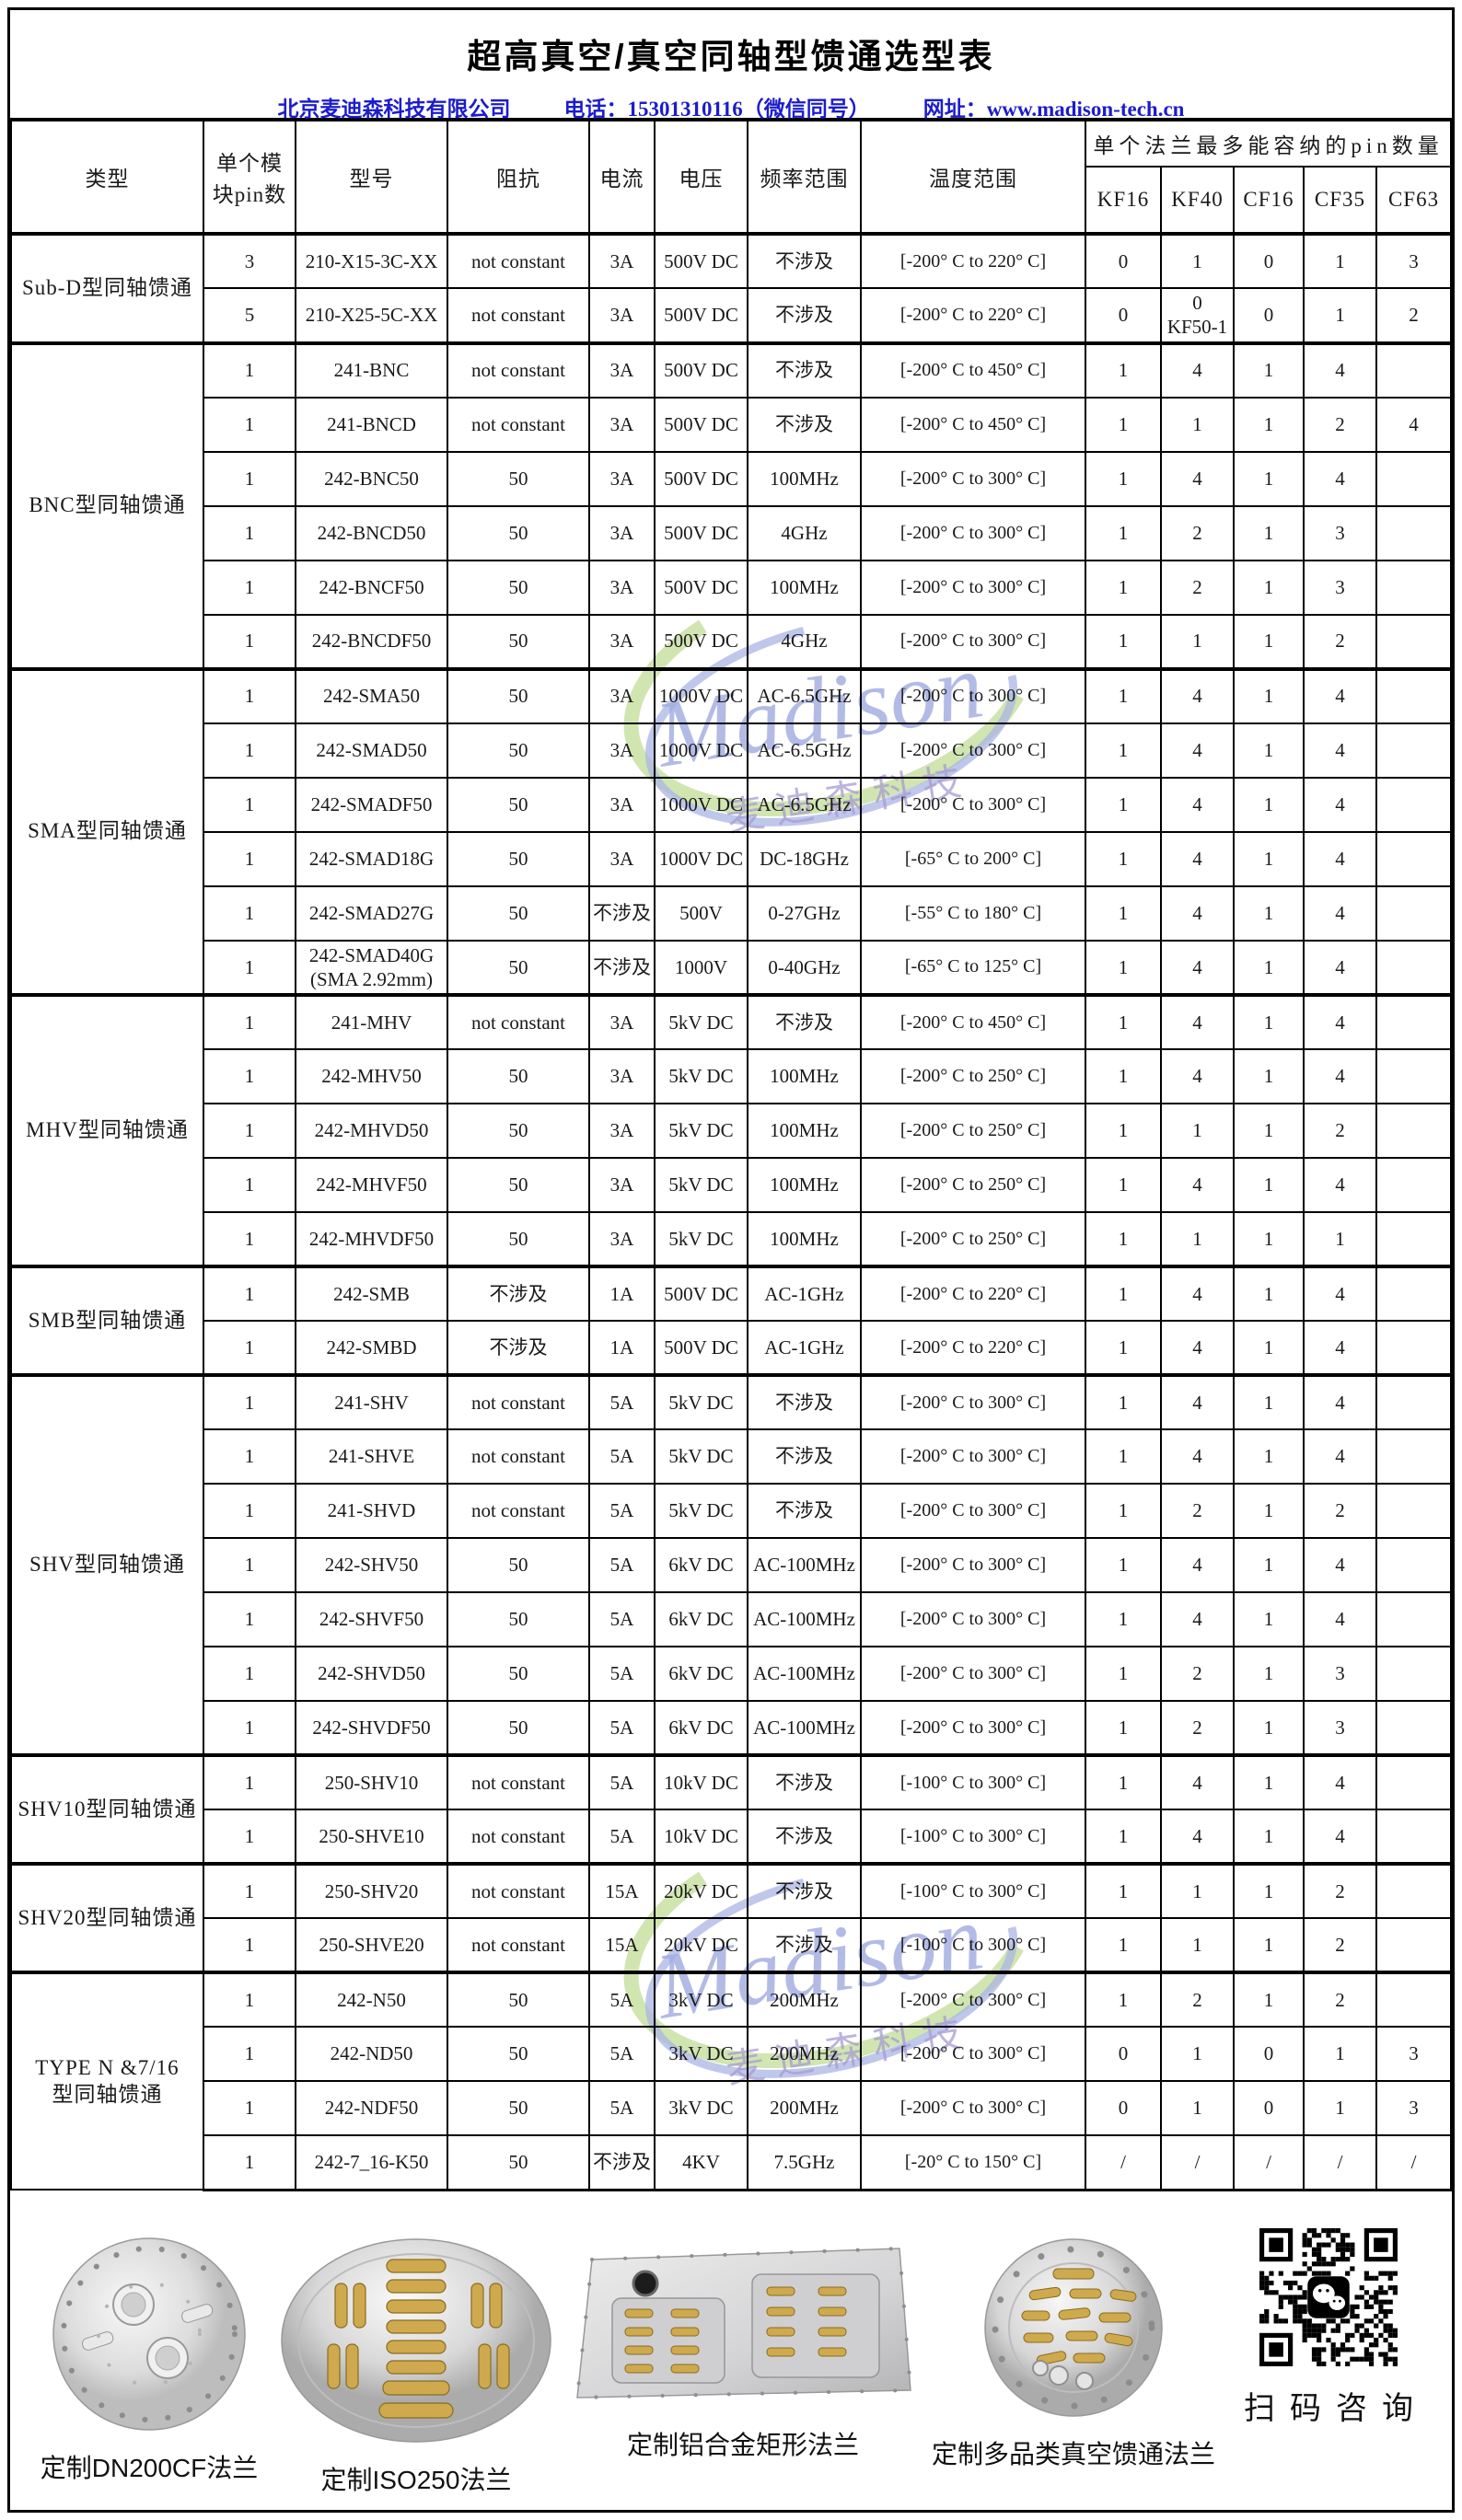 This screenshot has width=1462, height=2520. Describe the element at coordinates (1335, 2408) in the screenshot. I see `qr-caption: 扫码咨询` at that location.